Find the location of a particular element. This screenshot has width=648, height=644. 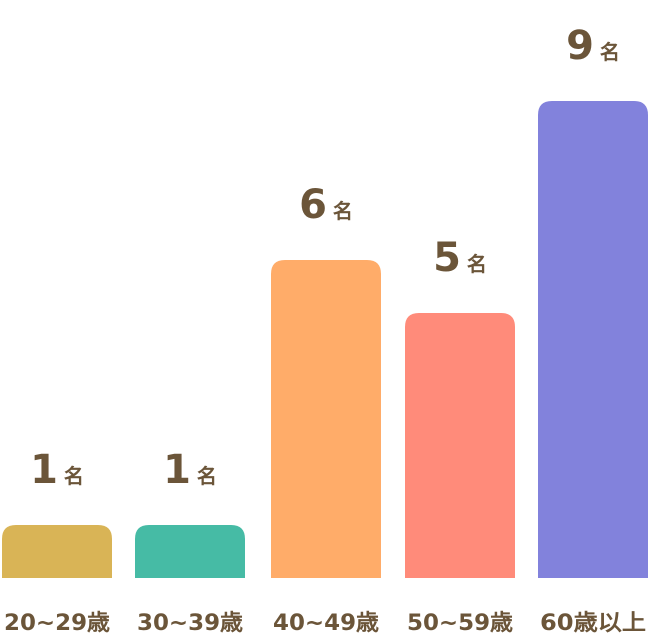

bar-group-2: 1 名 30~39歳 is located at coordinates (190, 541).